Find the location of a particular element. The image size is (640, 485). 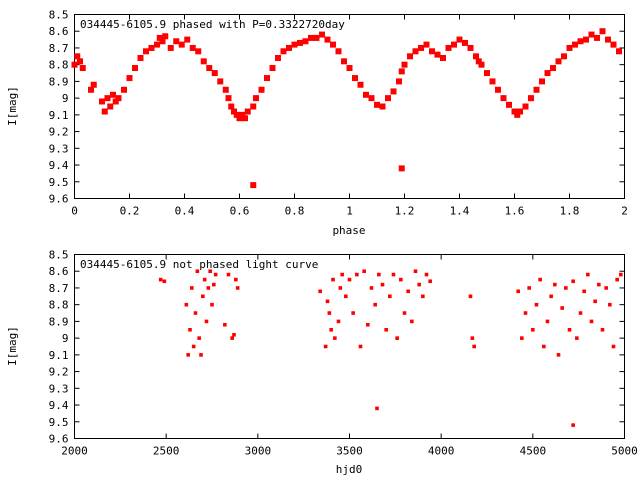

unphased-ytick-label: 8.9 is located at coordinates (59, 321).